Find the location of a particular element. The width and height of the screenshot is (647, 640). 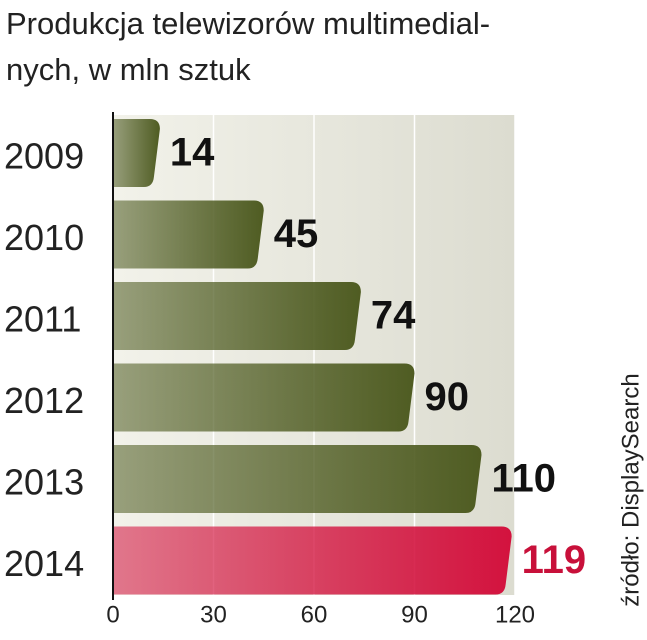

y-tick-label: 2013 is located at coordinates (44, 482).